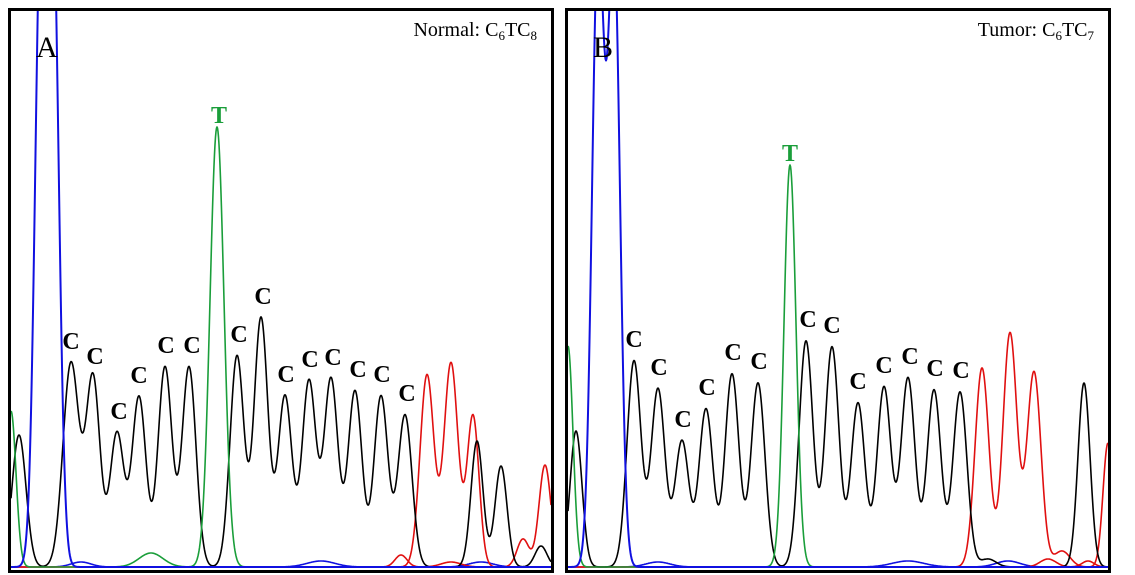 This screenshot has height=575, width=1135. I want to click on panel-caption-a: Normal: C6TC8, so click(475, 31).